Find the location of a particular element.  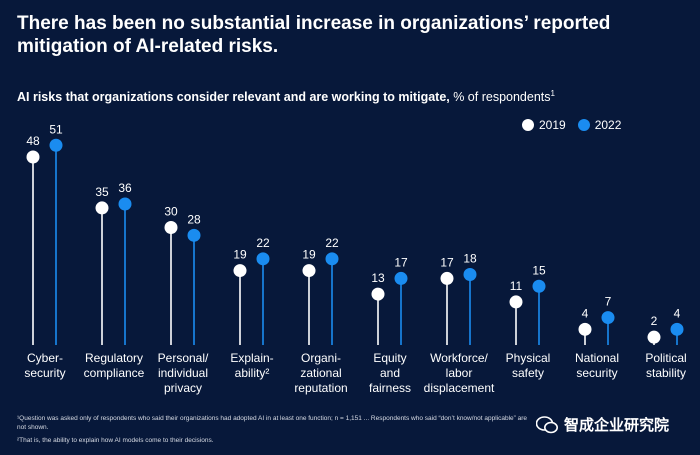

legend-item-2022: 2022 is located at coordinates (599, 125).